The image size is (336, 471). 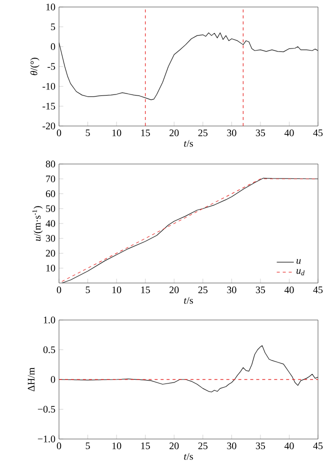 I want to click on y-tick-label: 20, so click(x=51, y=253).